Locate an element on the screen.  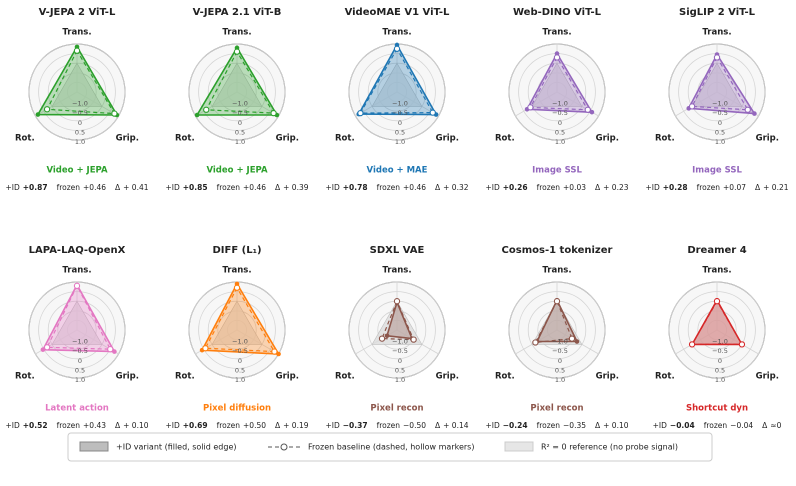
stats-line: +ID +0.78 frozen +0.46 Δ + 0.32 is located at coordinates (396, 187).